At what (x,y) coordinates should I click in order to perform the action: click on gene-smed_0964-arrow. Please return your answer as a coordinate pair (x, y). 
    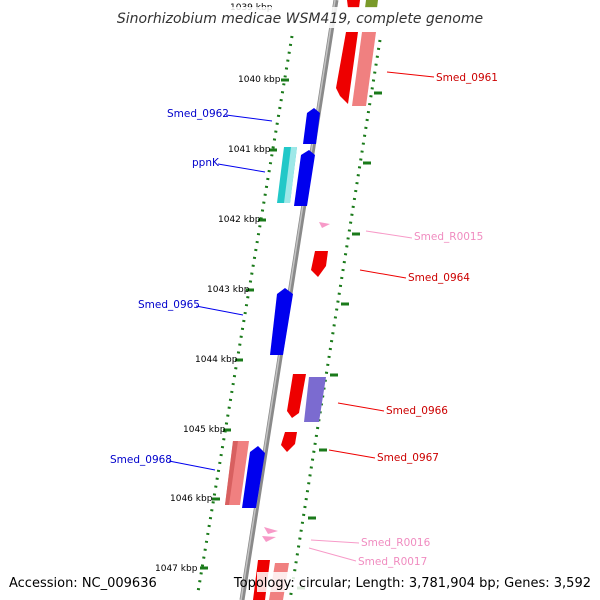
    Looking at the image, I should click on (319, 264).